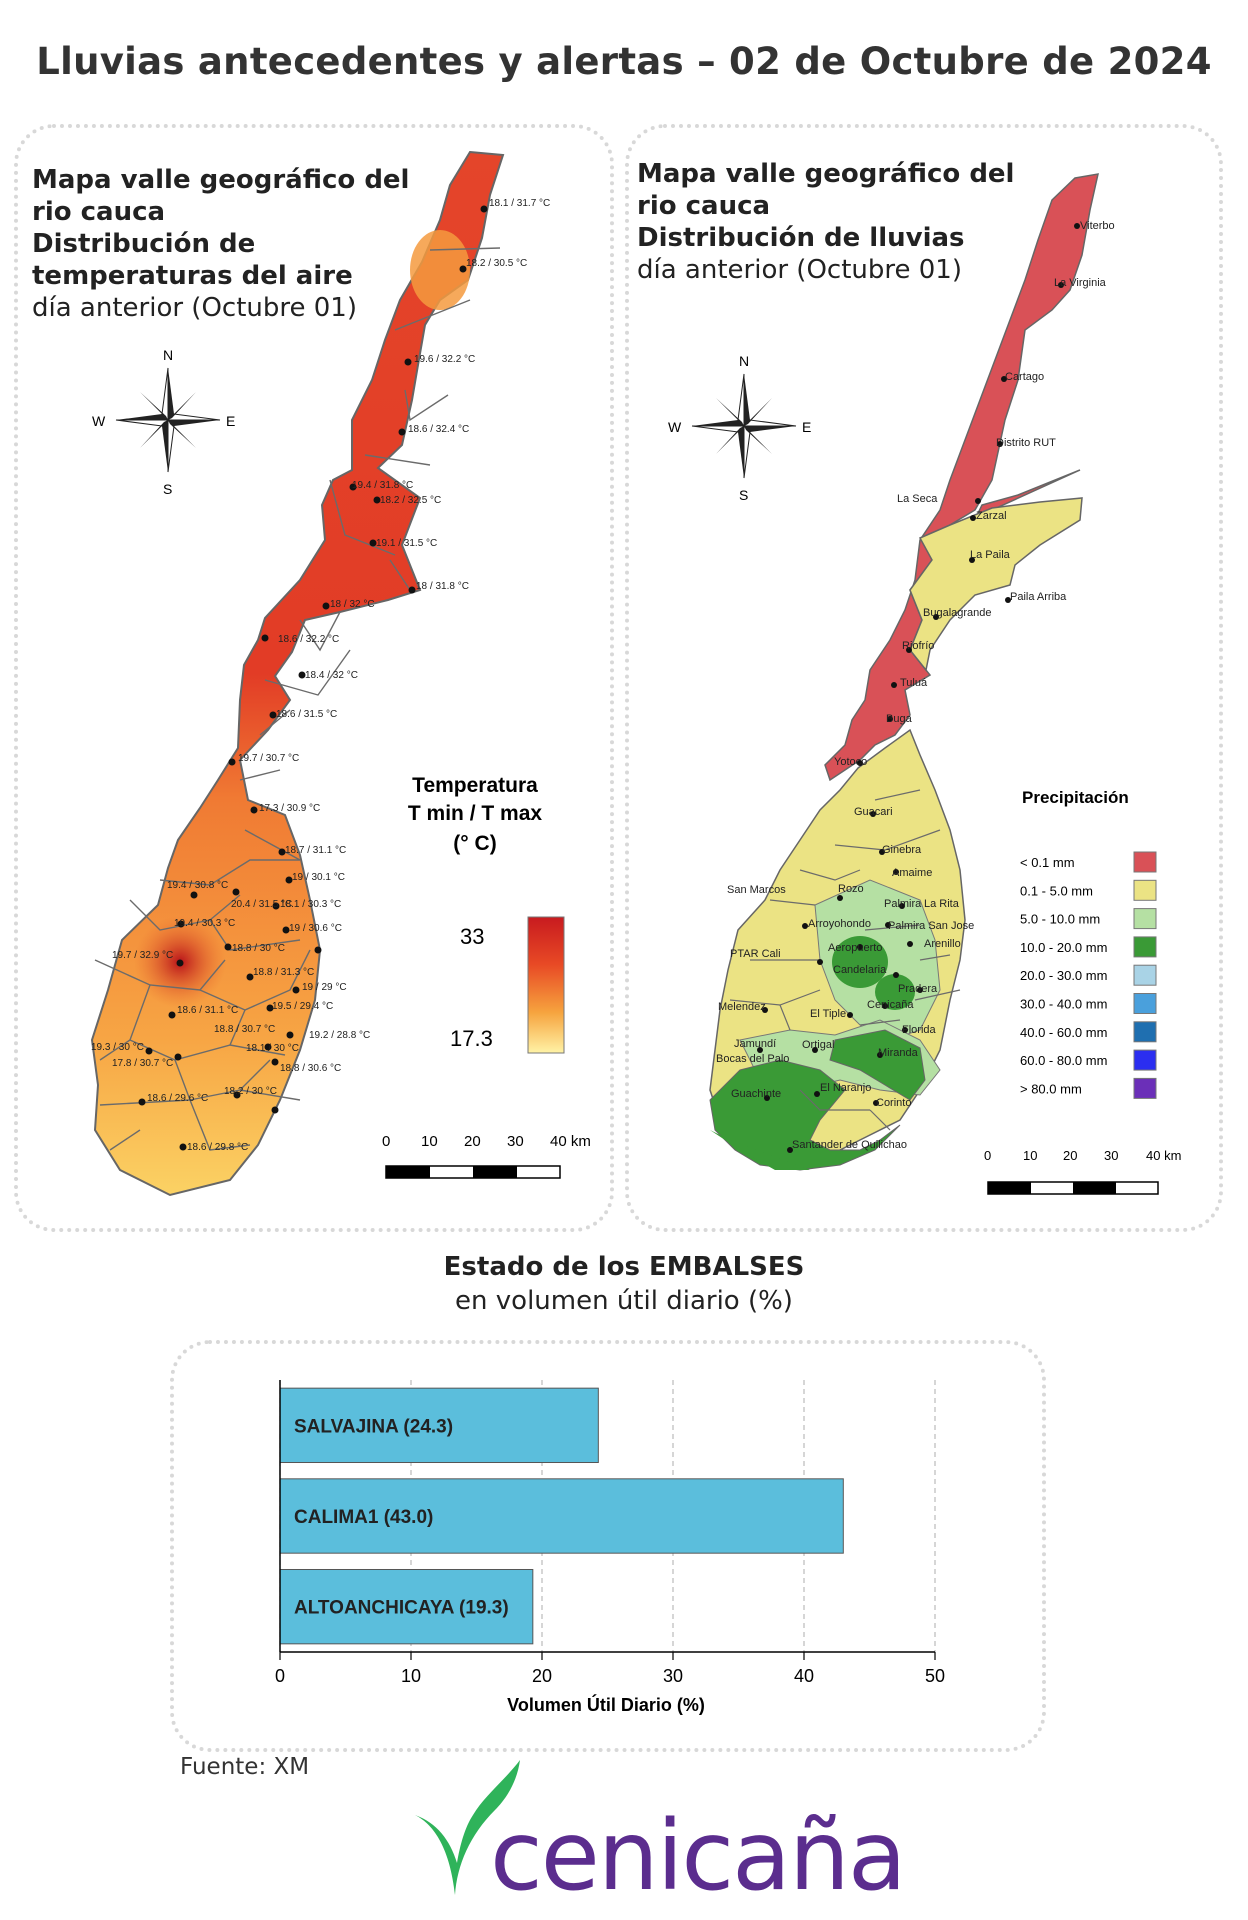 This screenshot has height=1920, width=1248. Describe the element at coordinates (893, 1103) in the screenshot. I see `place-label: Corinto` at that location.